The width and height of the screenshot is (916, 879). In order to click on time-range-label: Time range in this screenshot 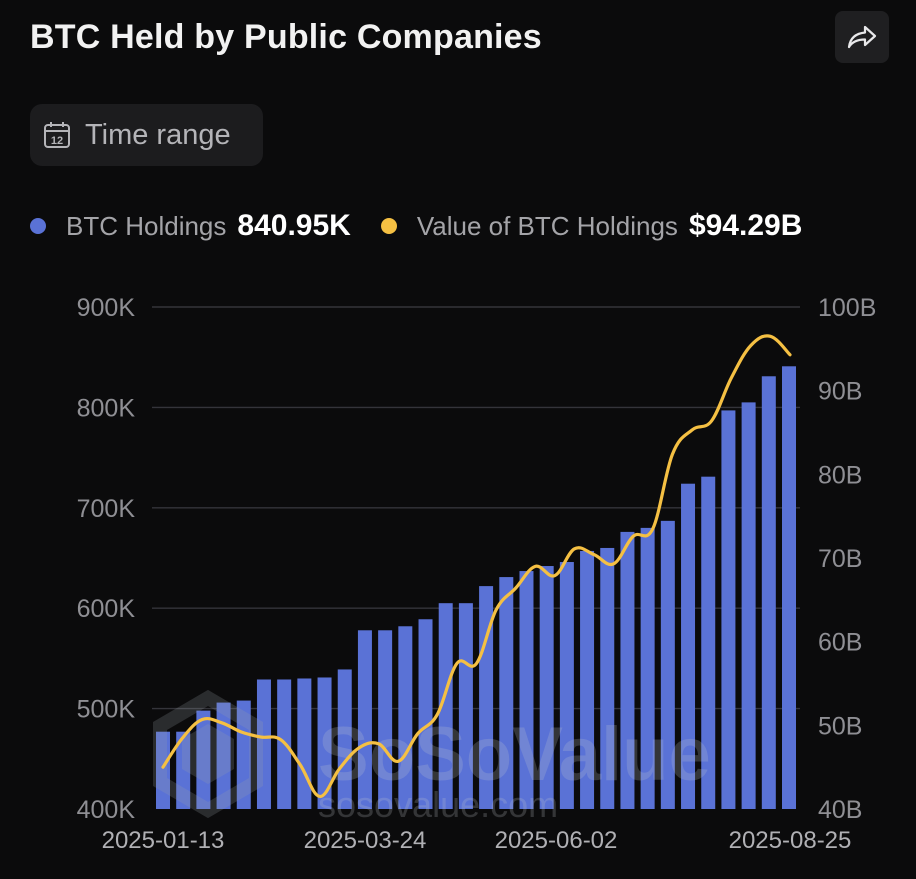, I will do `click(158, 134)`.